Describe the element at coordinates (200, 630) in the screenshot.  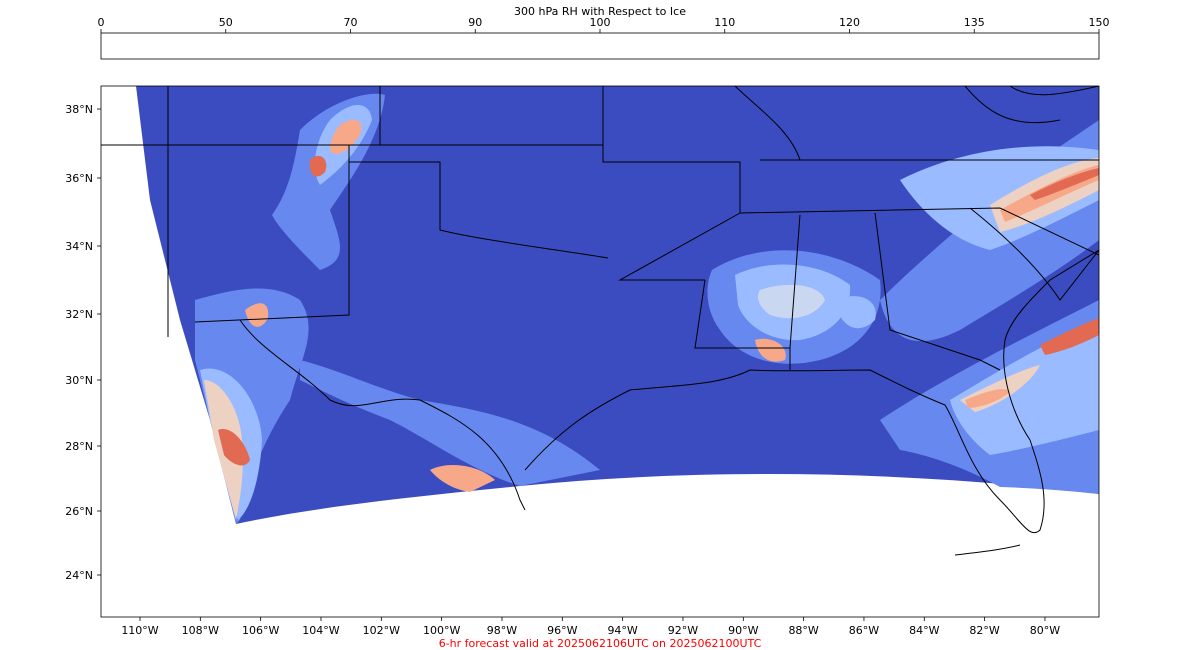
I see `lon-tick-label: 108°W` at that location.